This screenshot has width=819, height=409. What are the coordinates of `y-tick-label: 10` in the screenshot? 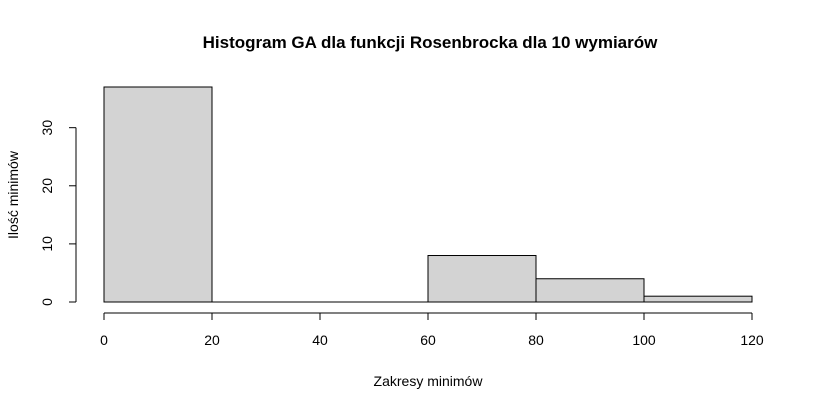 It's located at (47, 244).